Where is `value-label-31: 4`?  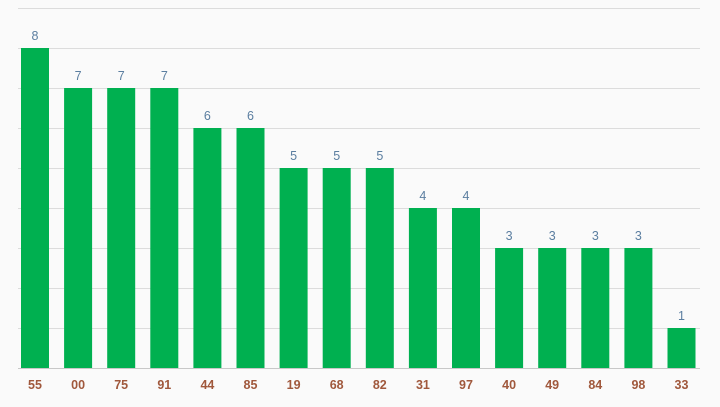 value-label-31: 4 is located at coordinates (422, 196).